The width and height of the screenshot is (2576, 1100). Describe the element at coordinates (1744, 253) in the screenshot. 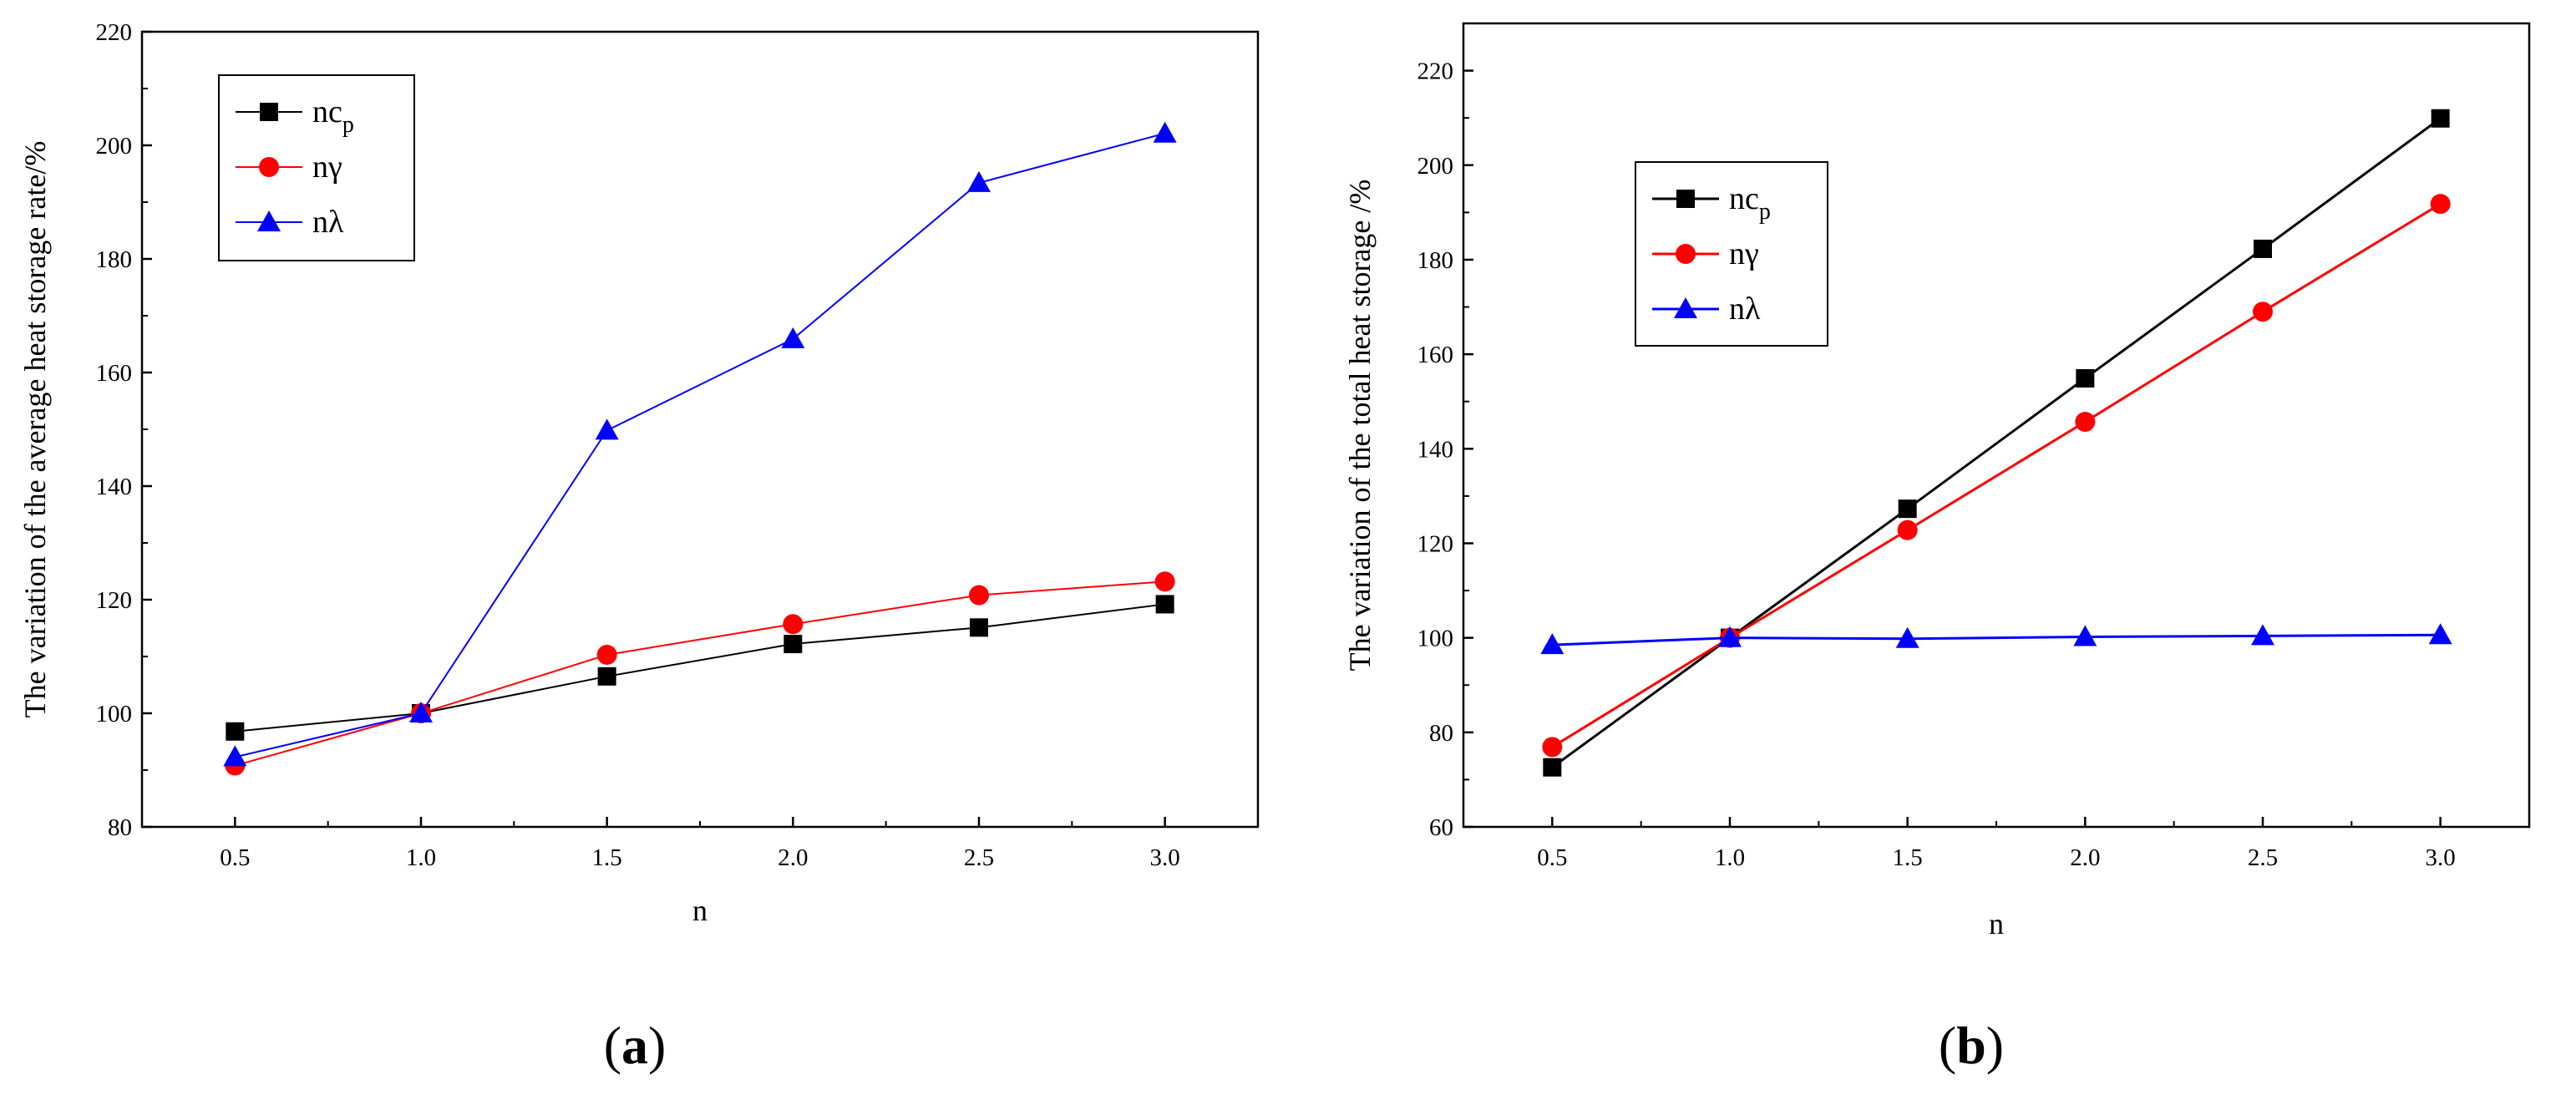

I see `legend-name: nγ` at that location.